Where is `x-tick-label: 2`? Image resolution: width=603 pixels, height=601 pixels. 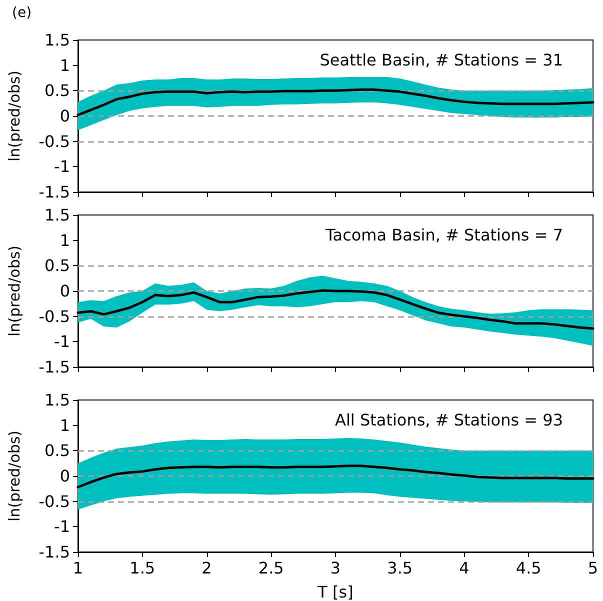
x-tick-label: 2 is located at coordinates (207, 568).